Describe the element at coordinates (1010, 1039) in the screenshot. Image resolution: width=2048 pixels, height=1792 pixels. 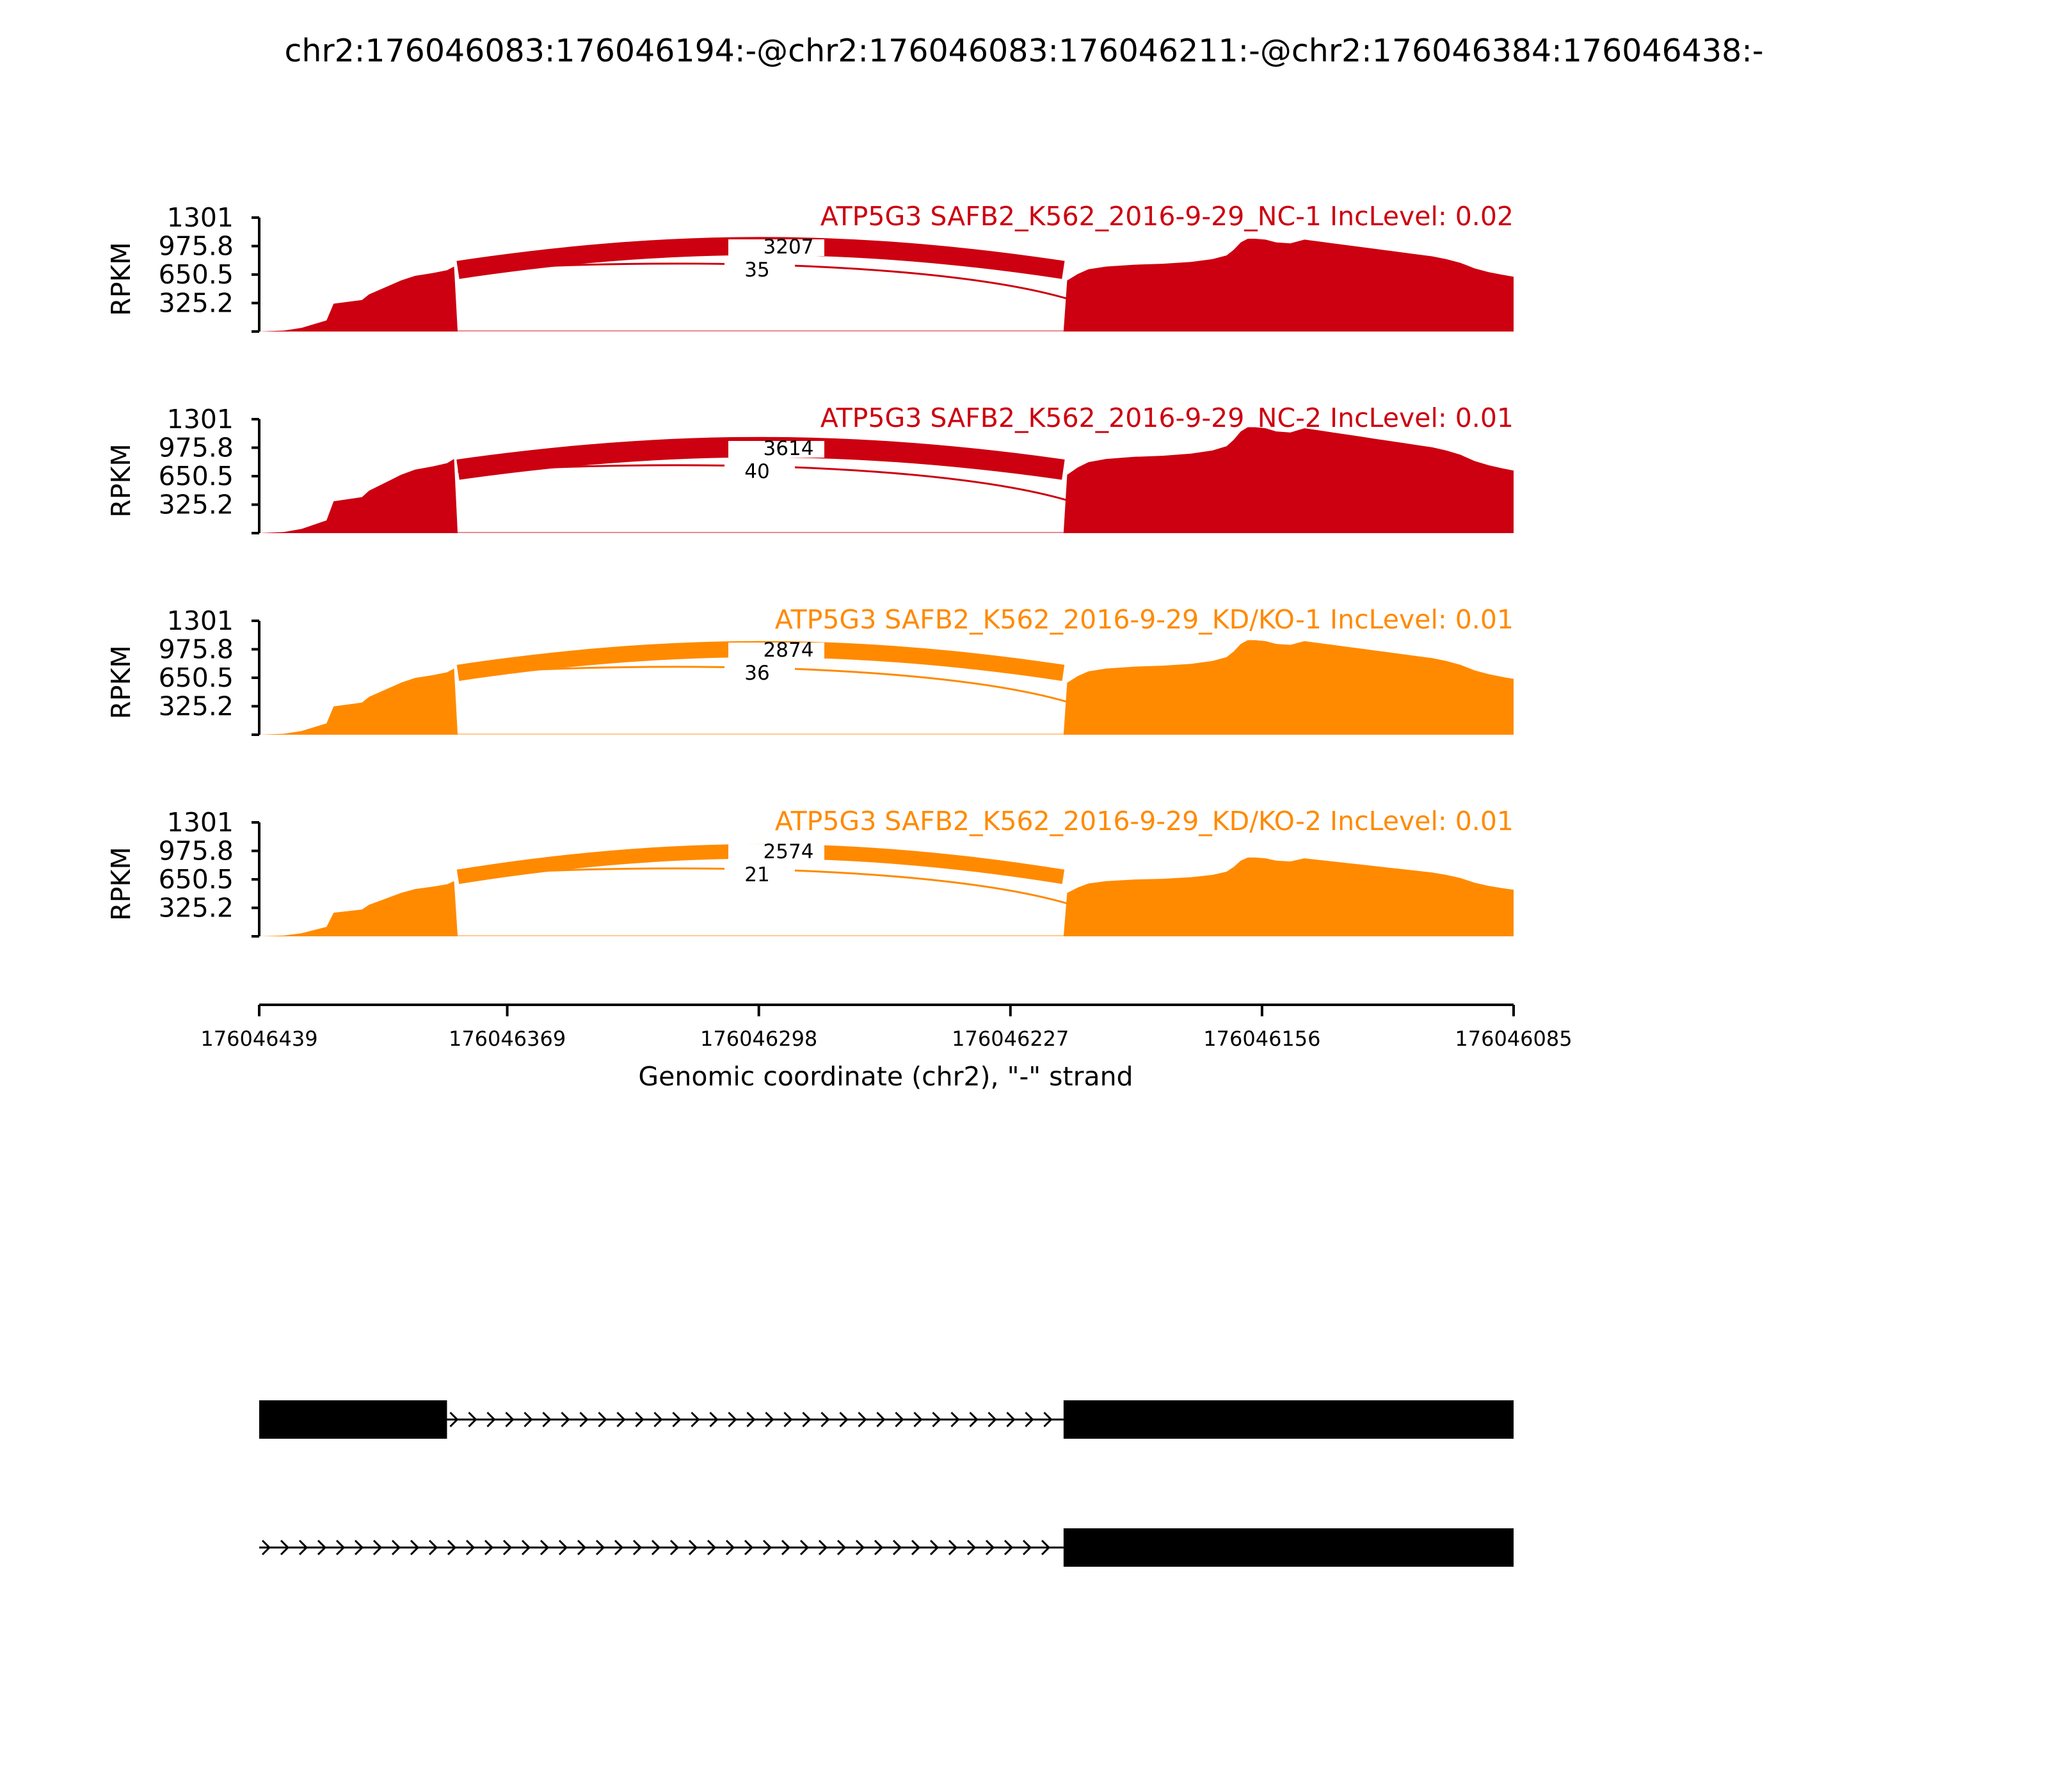
I see `x-tick-label: 176046227` at that location.